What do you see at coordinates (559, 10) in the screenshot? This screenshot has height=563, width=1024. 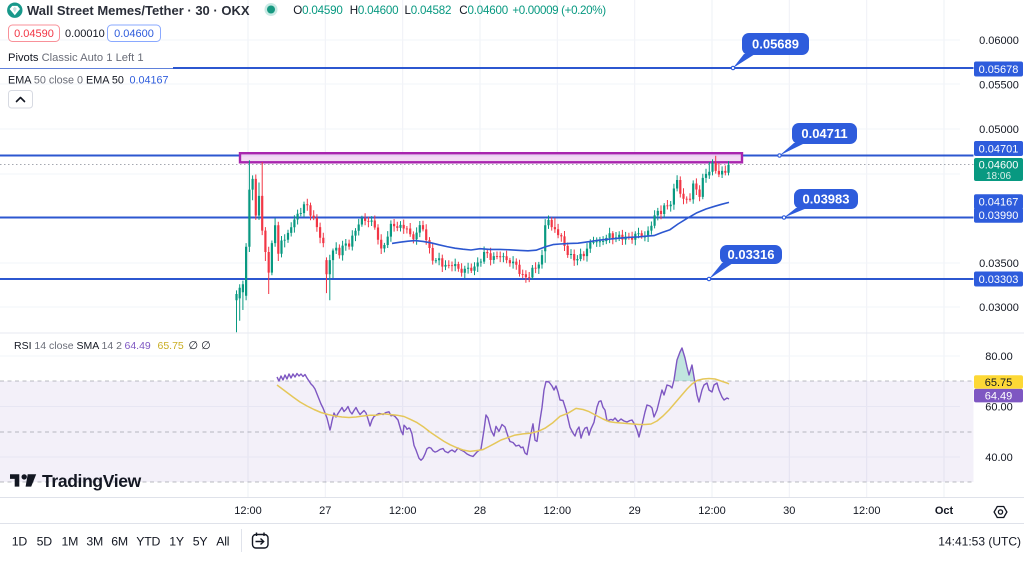 I see `svg-text: +0.00009 (+0.20%)` at bounding box center [559, 10].